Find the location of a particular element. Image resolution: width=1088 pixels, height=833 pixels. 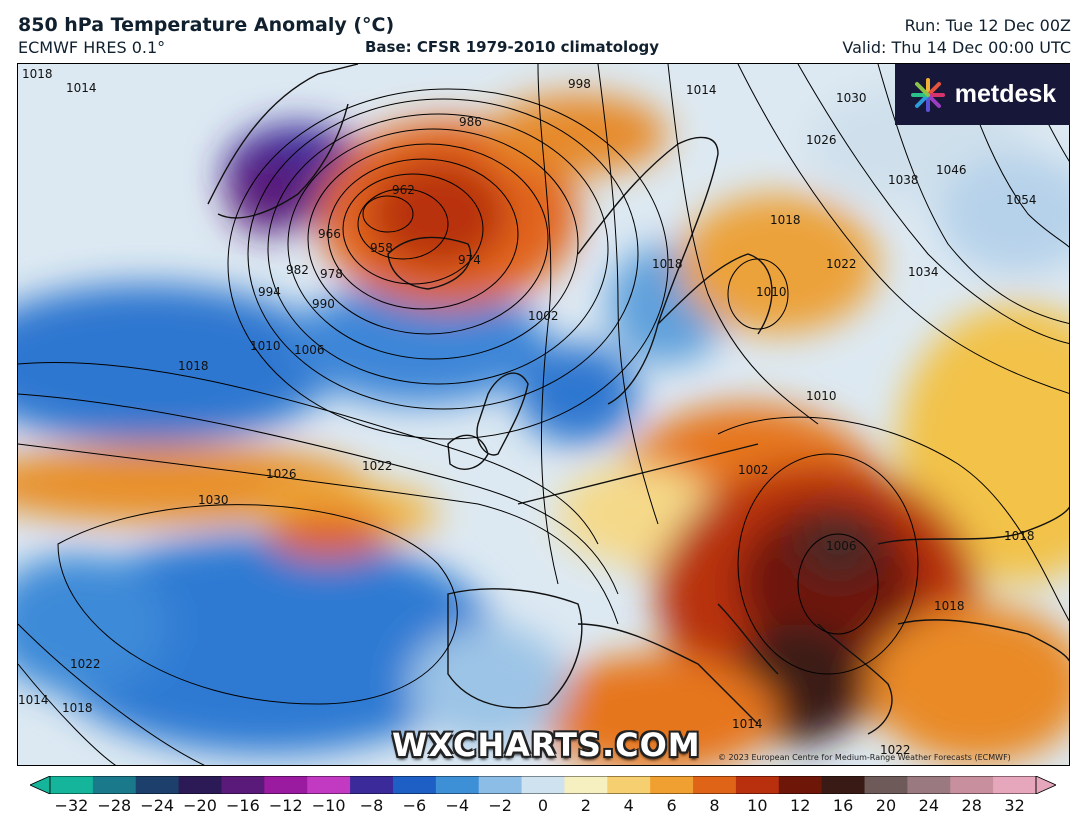

colorbar-tick-label: −8 is located at coordinates (371, 805).